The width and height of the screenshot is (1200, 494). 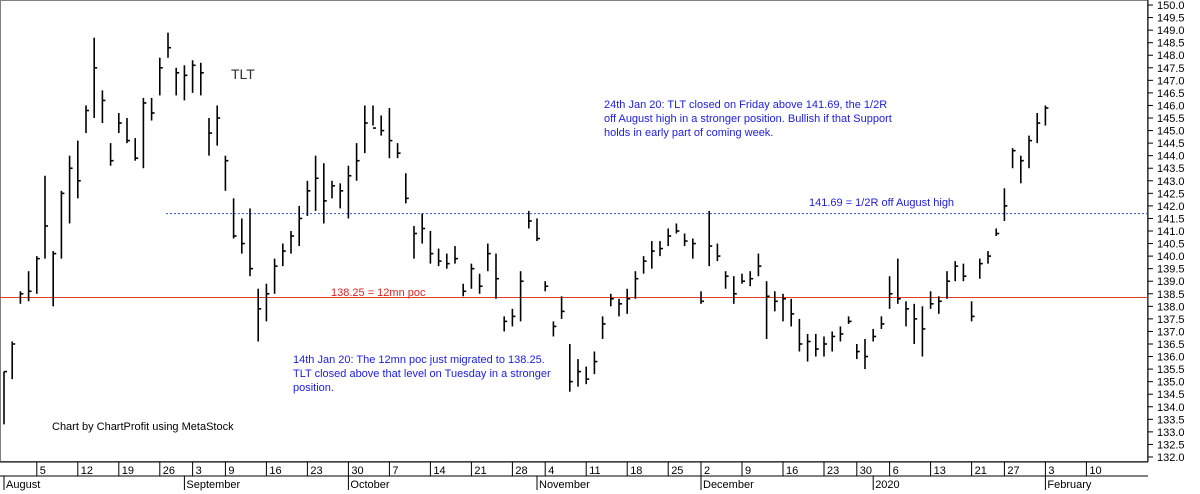 What do you see at coordinates (1095, 471) in the screenshot?
I see `x-day-label: 10` at bounding box center [1095, 471].